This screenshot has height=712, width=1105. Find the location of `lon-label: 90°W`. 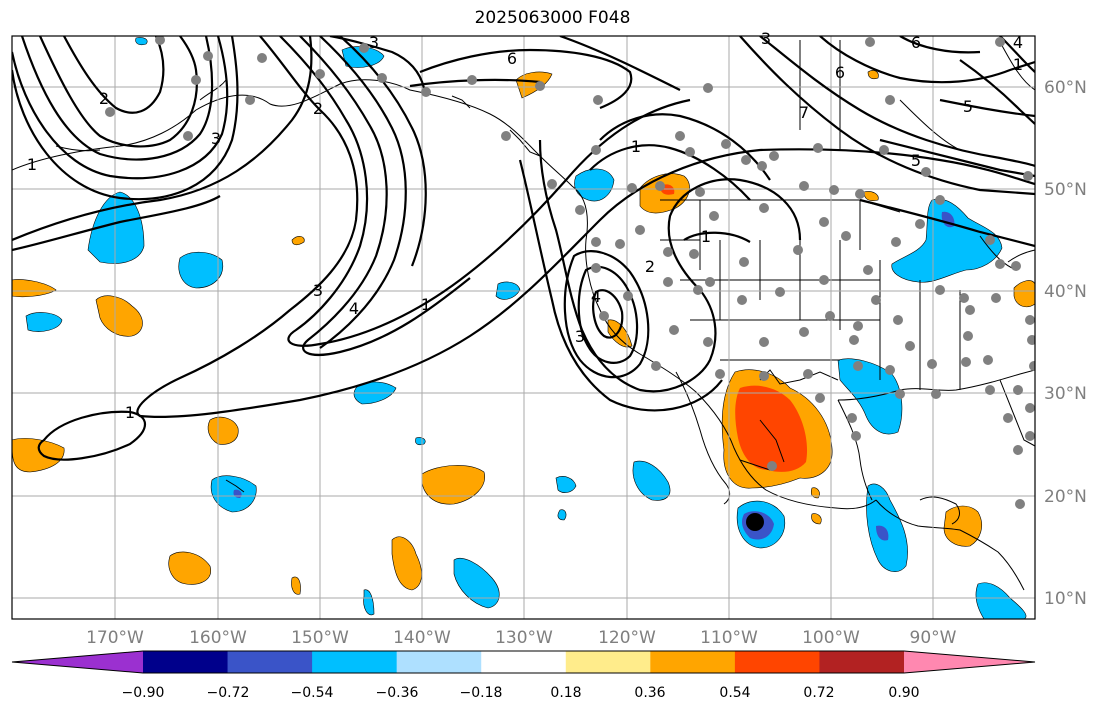

lon-label: 90°W is located at coordinates (933, 638).